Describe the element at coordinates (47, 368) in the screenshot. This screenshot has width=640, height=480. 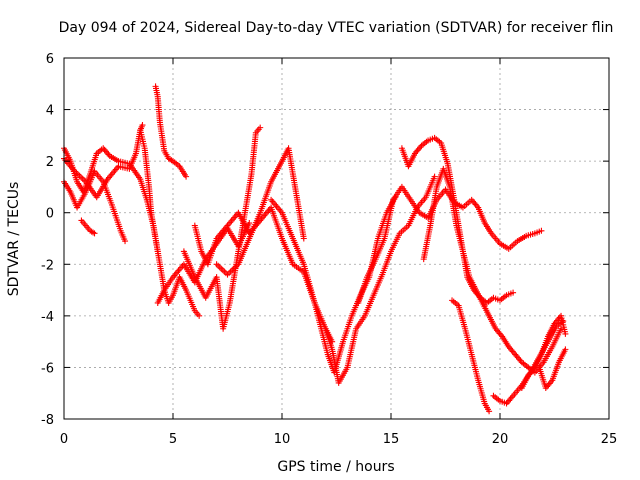
I see `y-tick-label: -6` at that location.